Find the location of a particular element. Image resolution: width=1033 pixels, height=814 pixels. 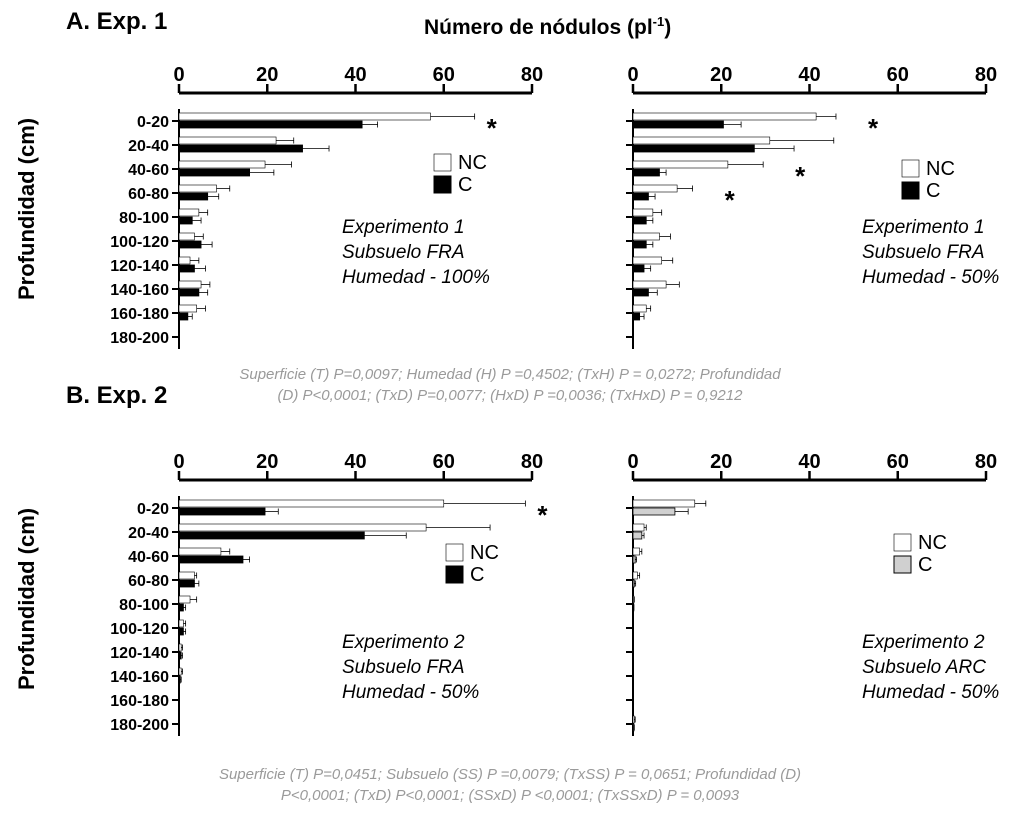

p3-x-tick-label-0: 0 is located at coordinates (178, 462).